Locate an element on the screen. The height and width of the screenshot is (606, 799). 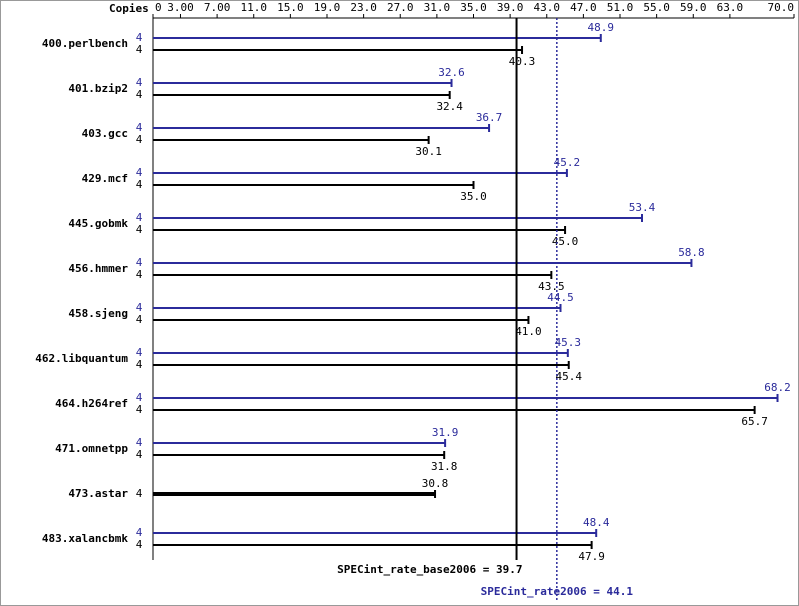
value-label: 31.8 is located at coordinates (444, 466).